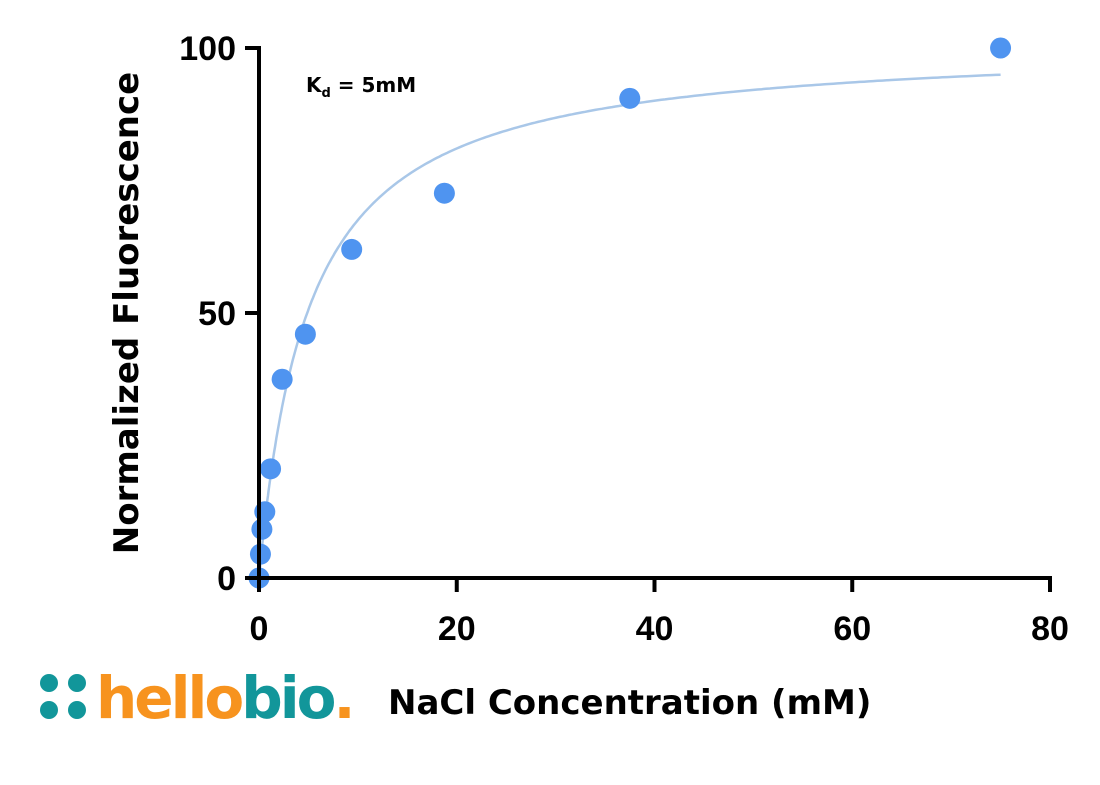  Describe the element at coordinates (457, 629) in the screenshot. I see `x-tick-label: 20` at that location.